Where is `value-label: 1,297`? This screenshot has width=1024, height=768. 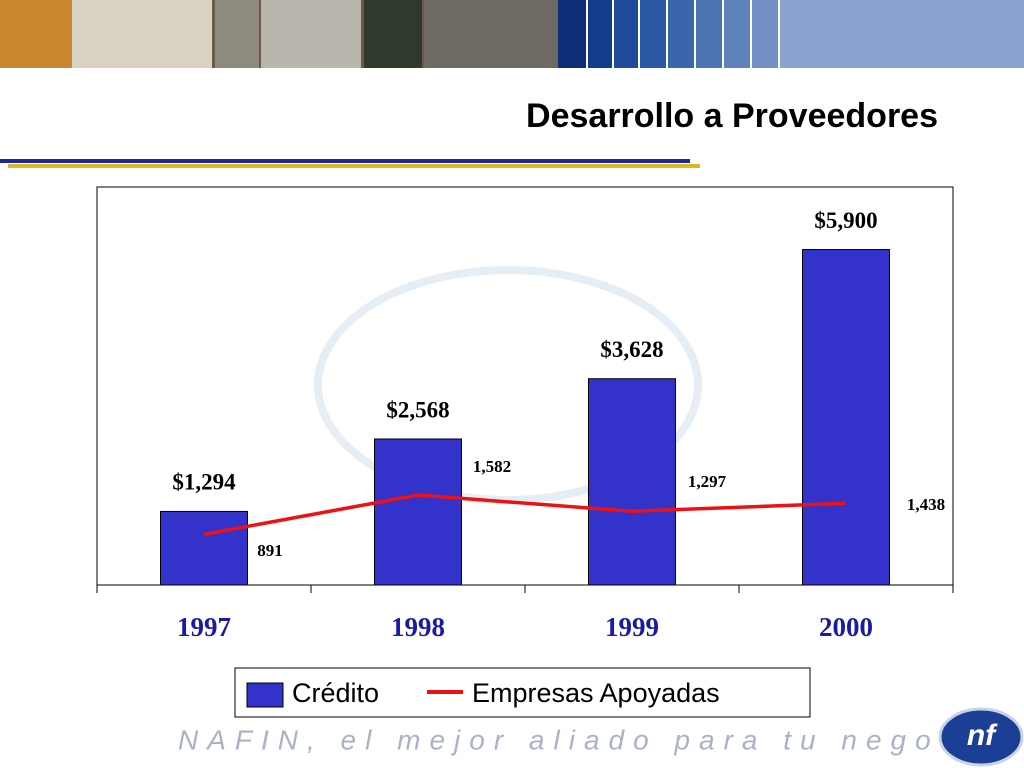
value-label: 1,297 is located at coordinates (707, 481).